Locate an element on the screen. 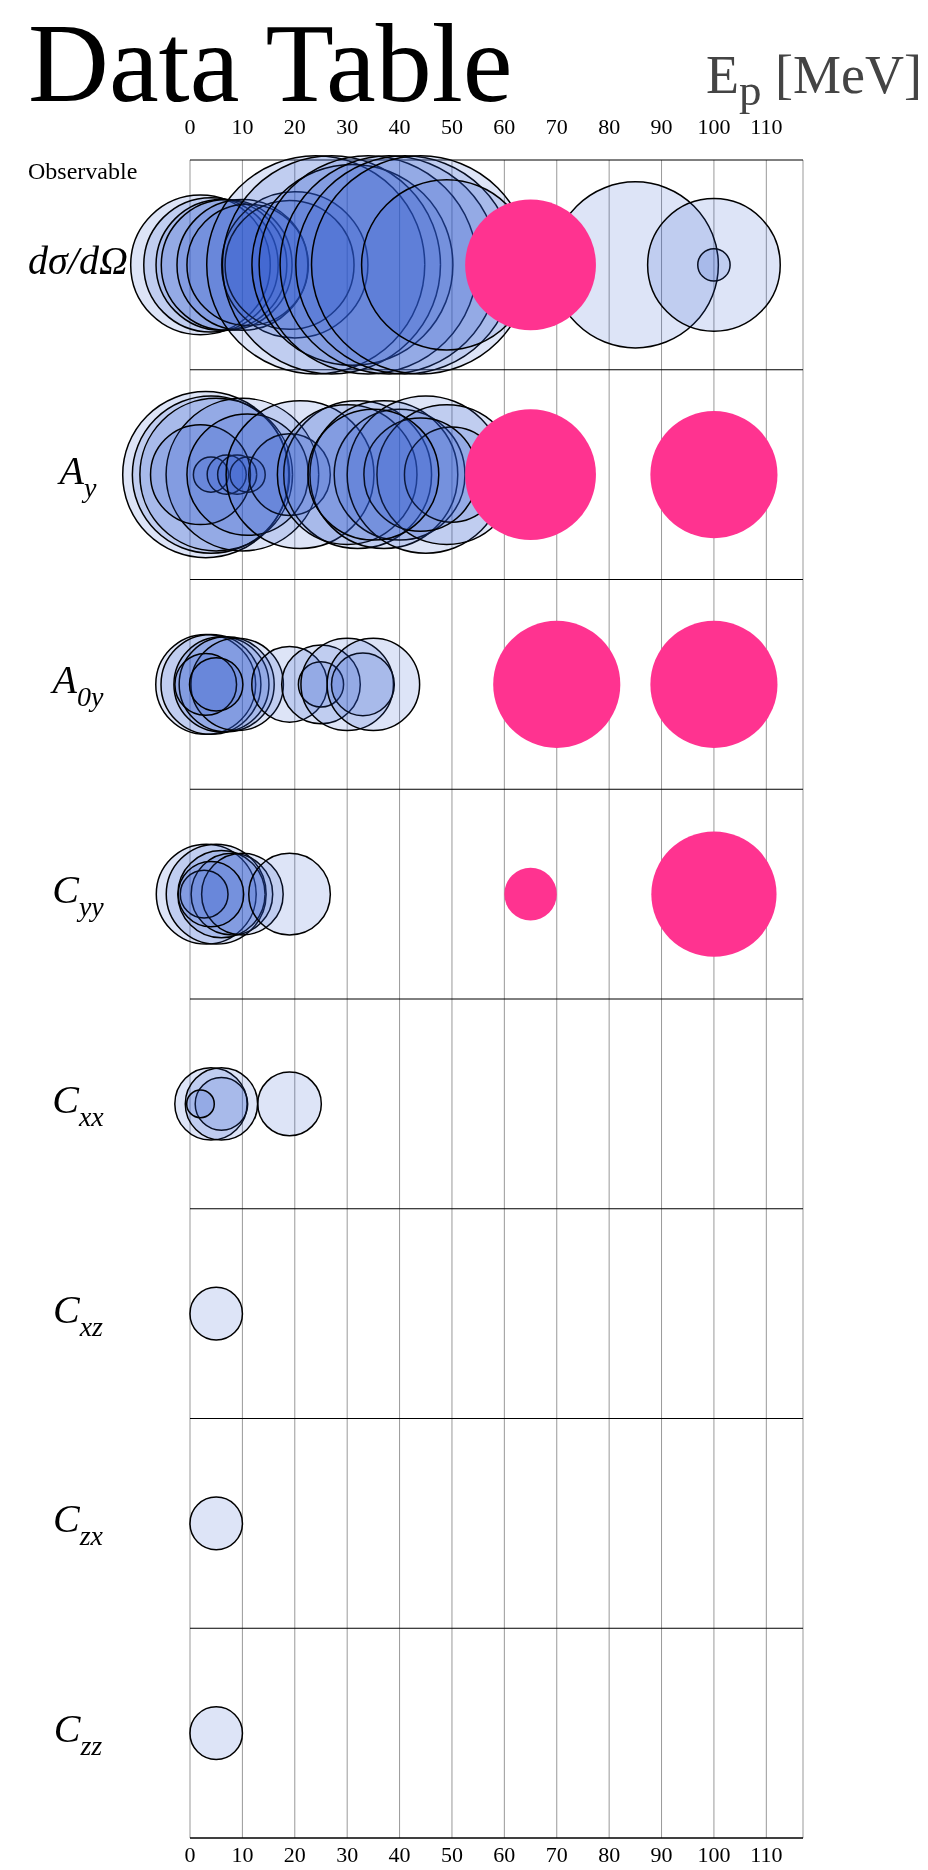 This screenshot has height=1870, width=928. x-tick-label: 60 is located at coordinates (504, 1854).